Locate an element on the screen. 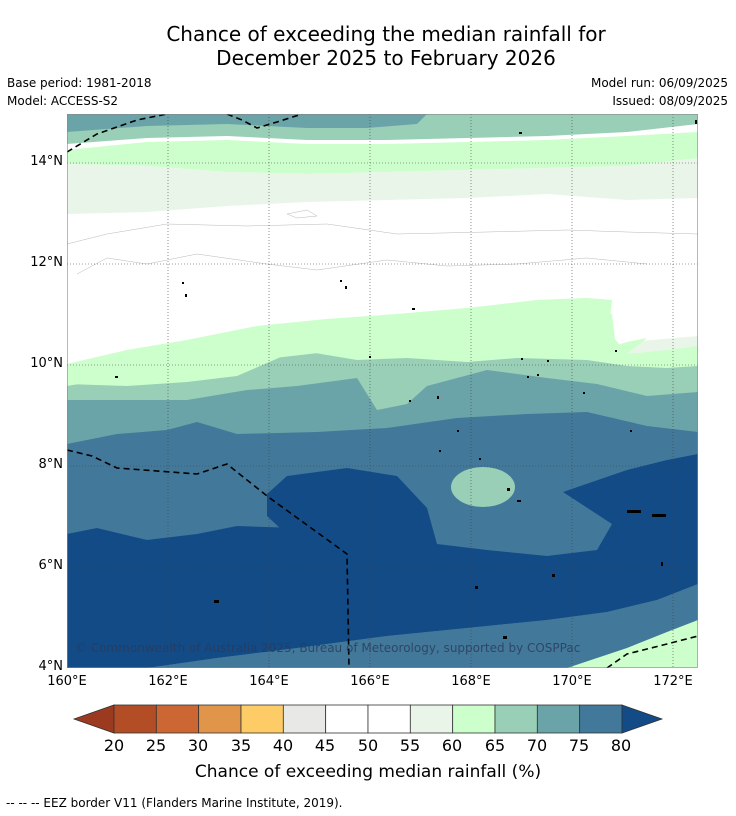 This screenshot has width=736, height=816. base-period: Base period: 1981-2018 is located at coordinates (79, 83).